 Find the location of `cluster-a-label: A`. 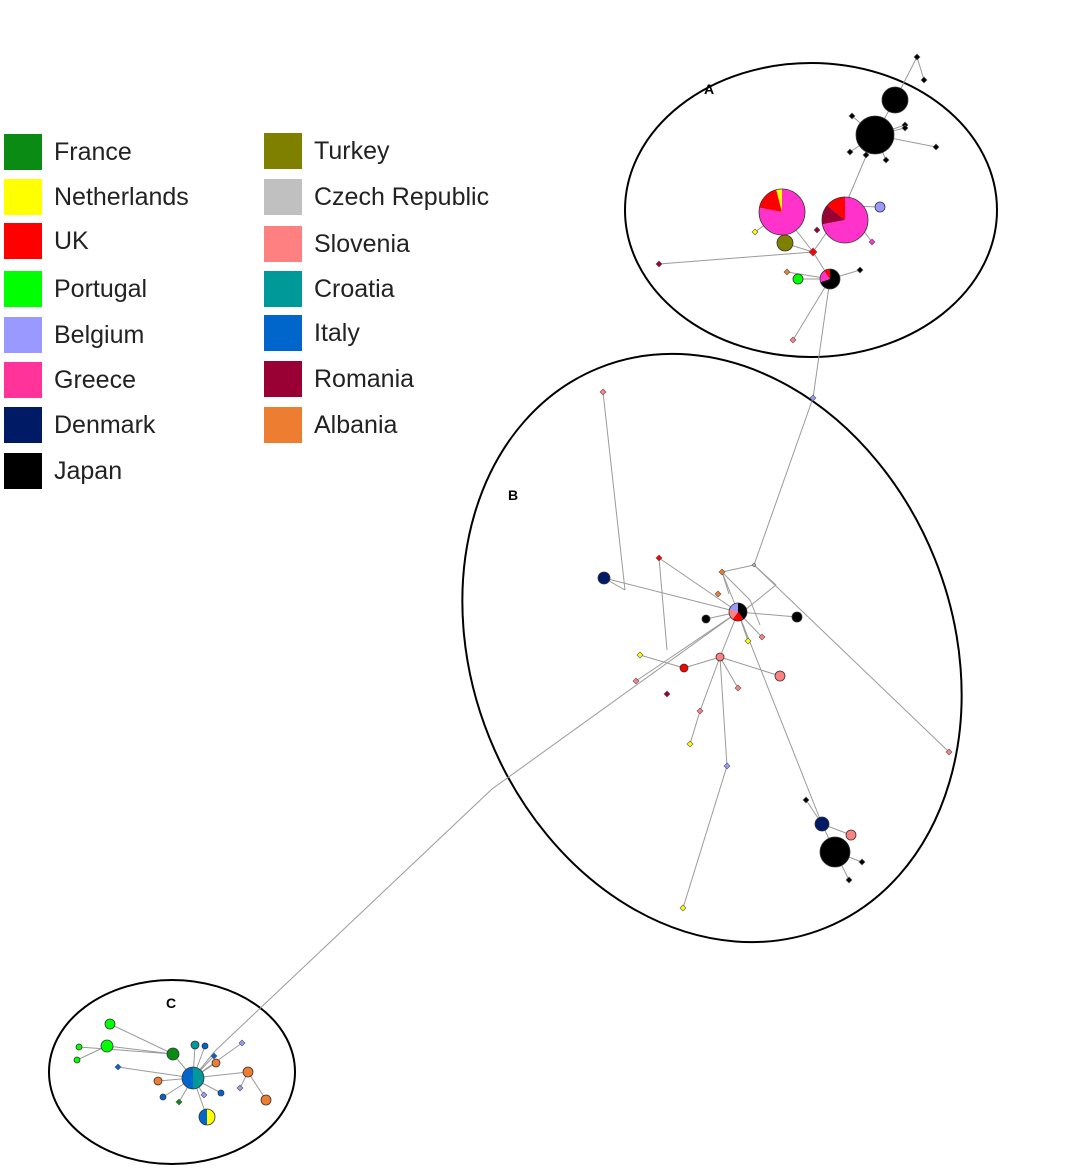

cluster-a-label: A is located at coordinates (709, 89).